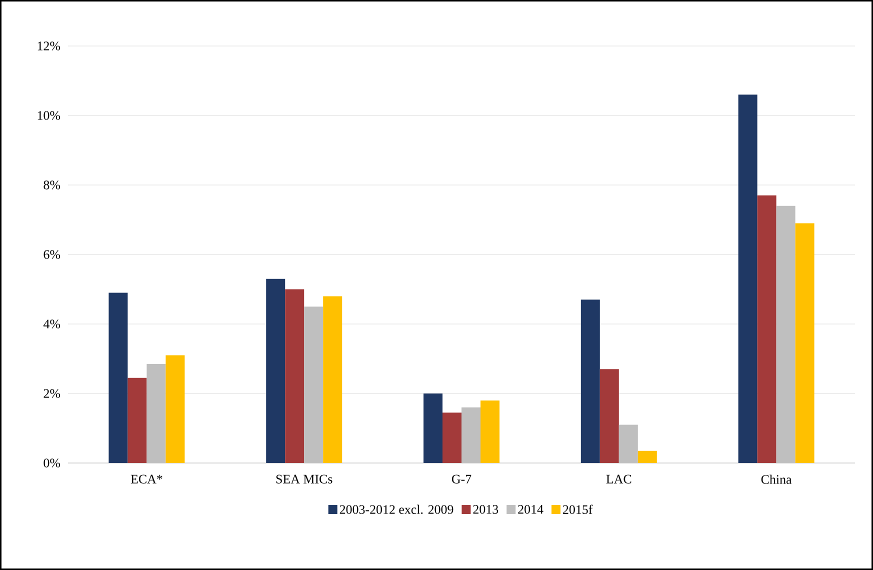  What do you see at coordinates (49, 115) in the screenshot?
I see `y-tick-label: 10%` at bounding box center [49, 115].